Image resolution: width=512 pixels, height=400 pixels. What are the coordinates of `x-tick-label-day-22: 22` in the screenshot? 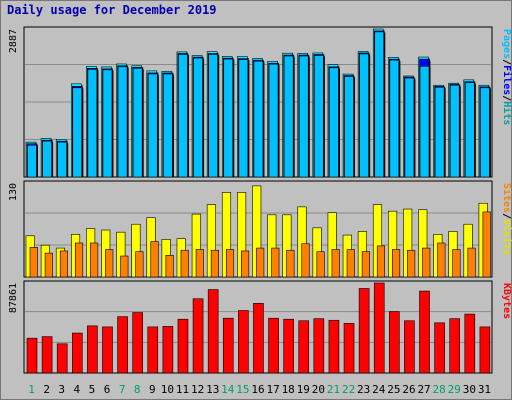 It's located at (348, 389).